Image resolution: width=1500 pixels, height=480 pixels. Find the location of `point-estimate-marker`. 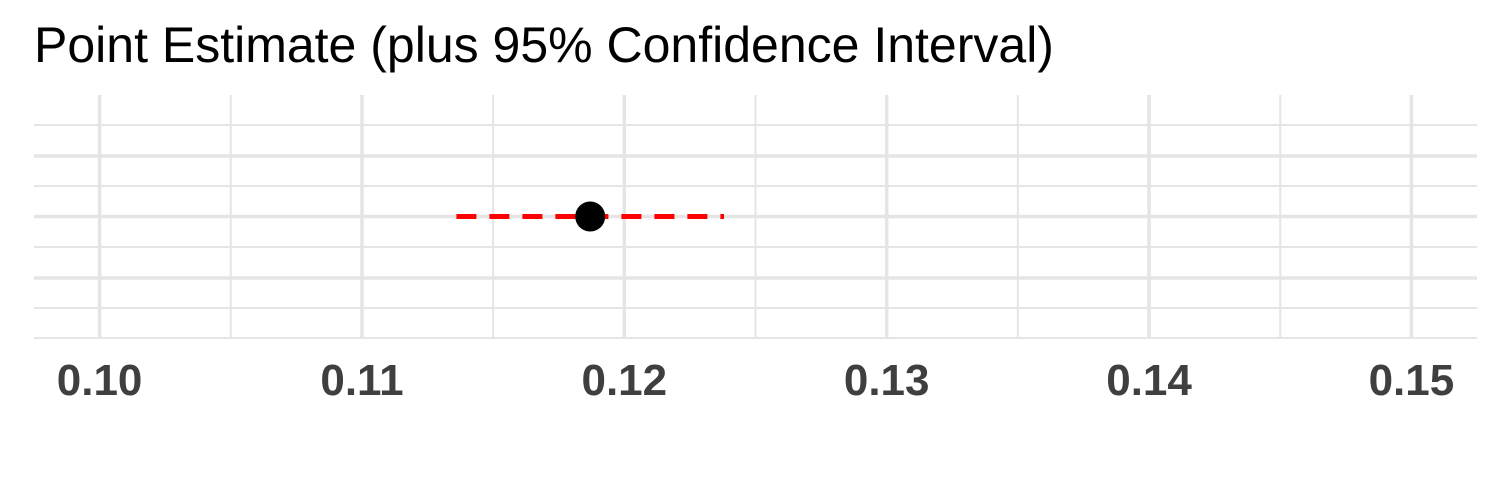

point-estimate-marker is located at coordinates (590, 216).